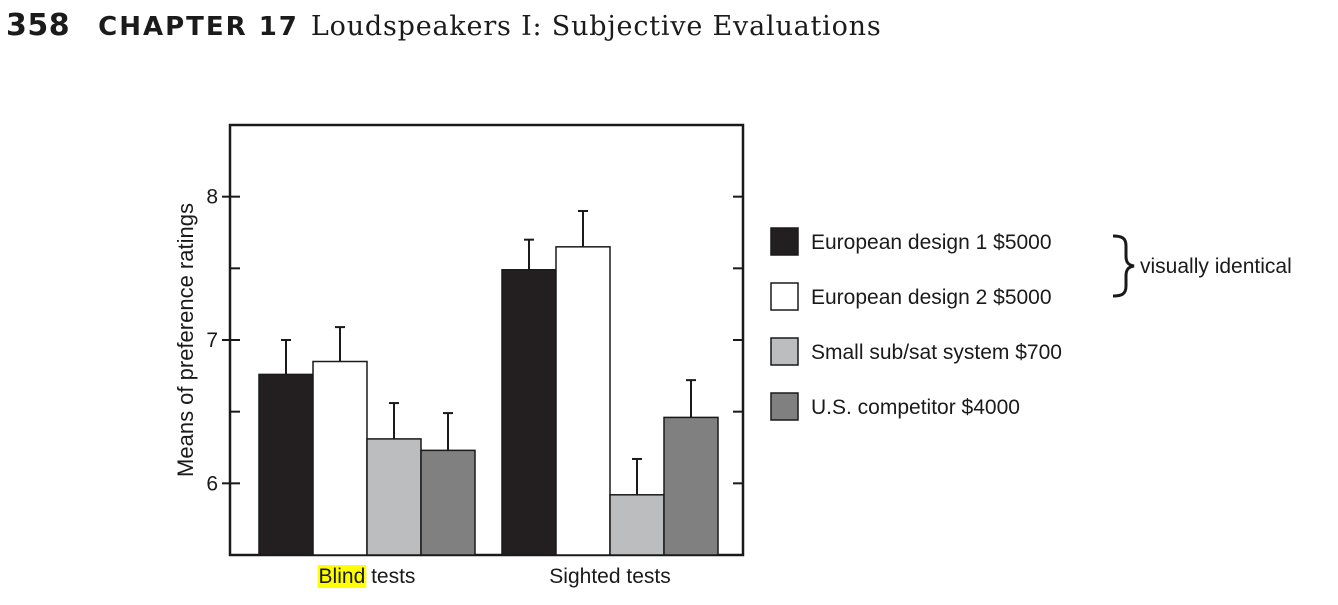 This screenshot has height=605, width=1338. What do you see at coordinates (1216, 266) in the screenshot?
I see `visually-identical-annotation: visually identical` at bounding box center [1216, 266].